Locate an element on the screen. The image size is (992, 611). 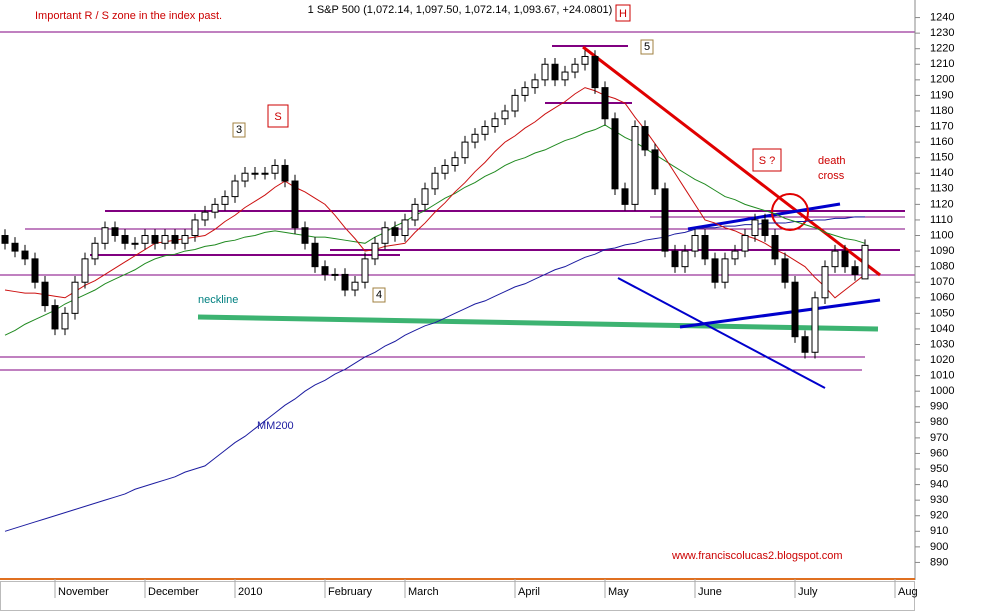
y-tick-label: 1240 is located at coordinates (942, 17).